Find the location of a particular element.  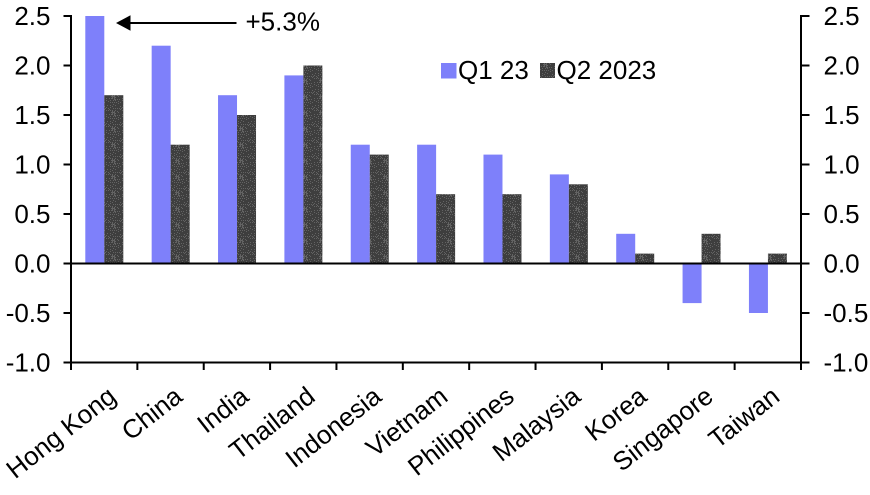

svg-text: Q1 23 is located at coordinates (493, 70).